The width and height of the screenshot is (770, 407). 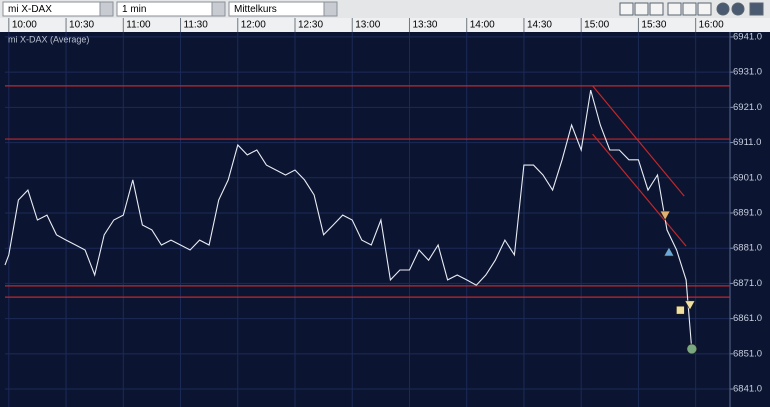 What do you see at coordinates (747, 36) in the screenshot?
I see `y-tick-label: 6941.0` at bounding box center [747, 36].